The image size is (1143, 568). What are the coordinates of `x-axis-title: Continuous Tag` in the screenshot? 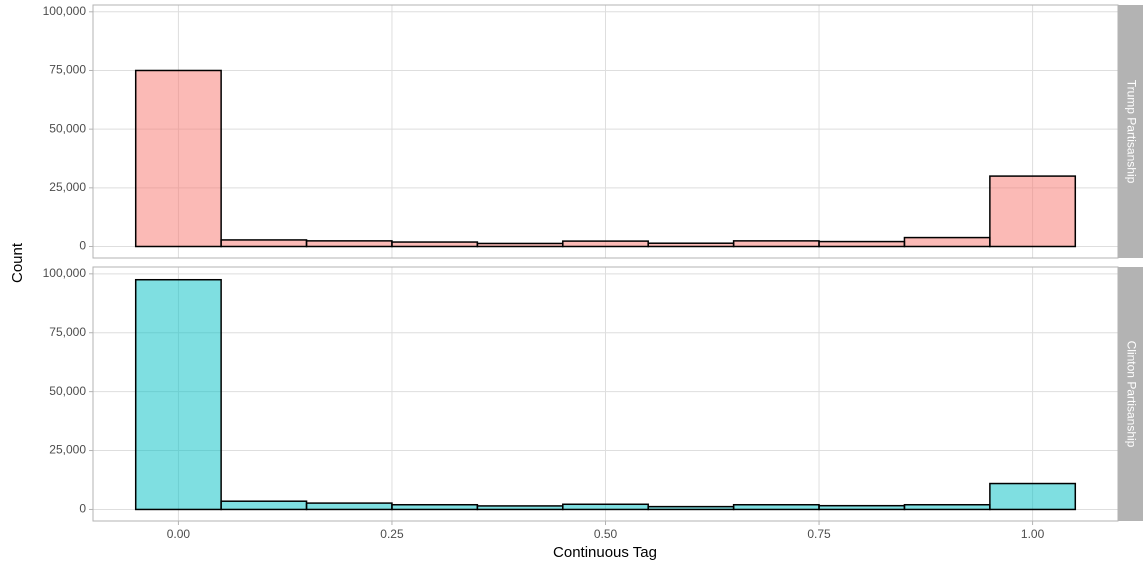 It's located at (605, 552).